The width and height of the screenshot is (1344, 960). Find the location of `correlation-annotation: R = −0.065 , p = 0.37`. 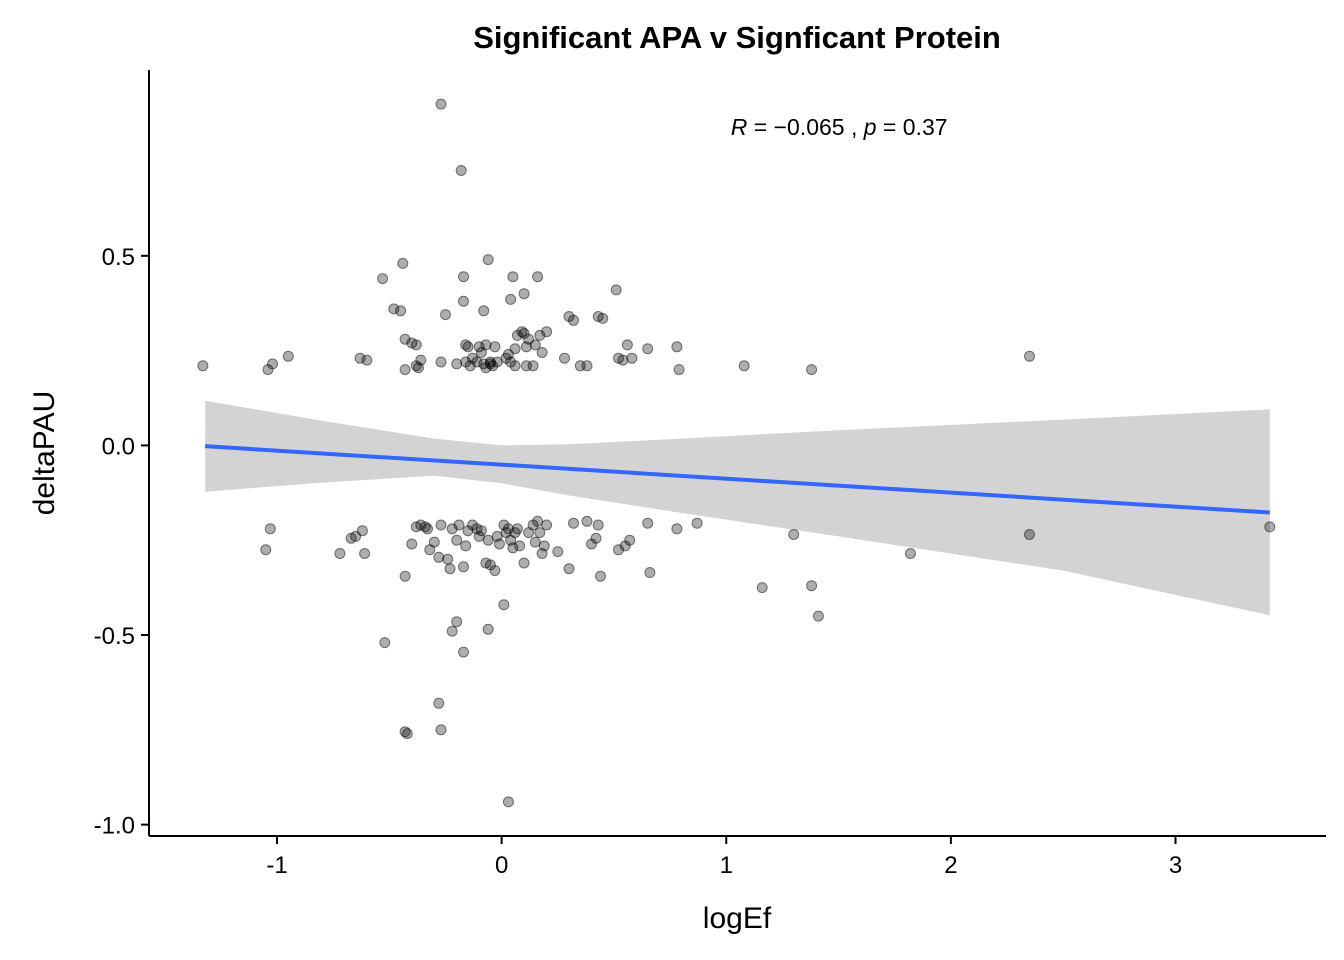

correlation-annotation: R = −0.065 , p = 0.37 is located at coordinates (839, 127).